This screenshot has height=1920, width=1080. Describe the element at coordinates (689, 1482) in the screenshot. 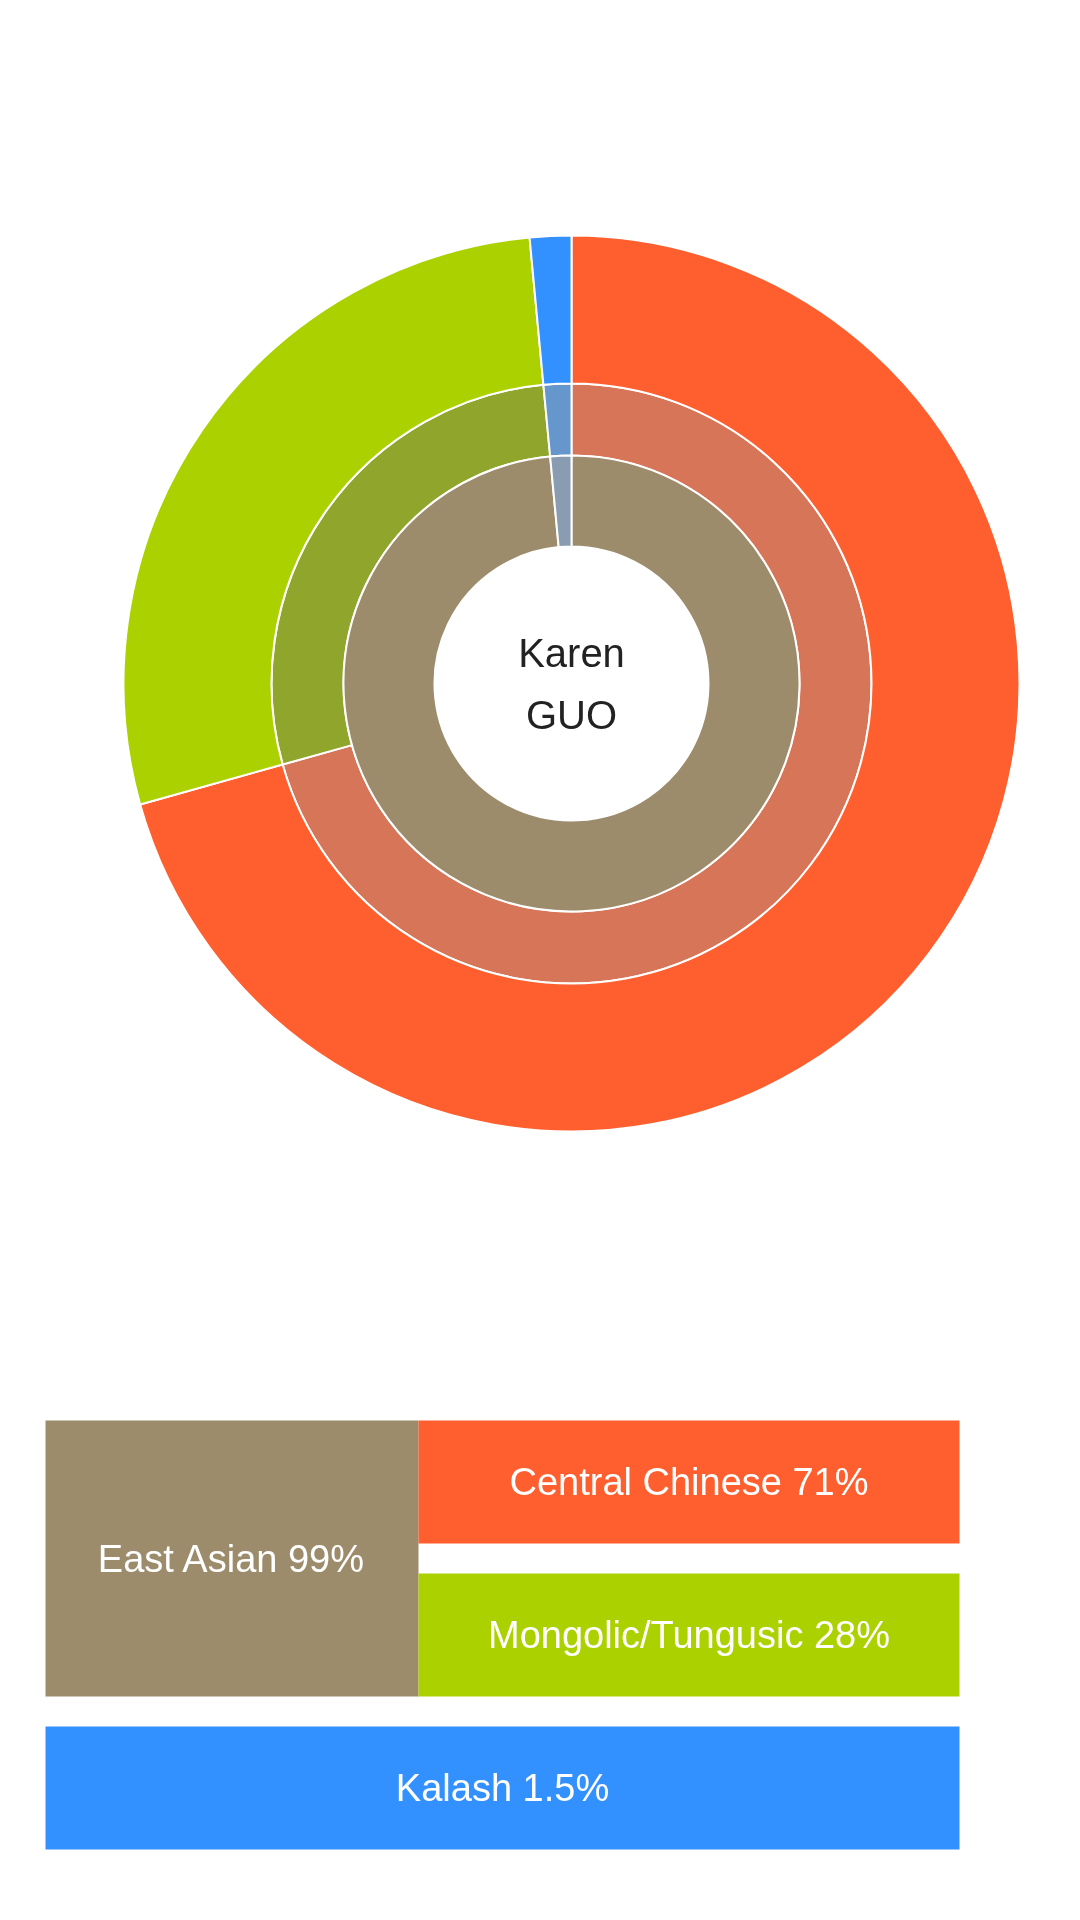

I see `category-label: Central Chinese 71%` at that location.